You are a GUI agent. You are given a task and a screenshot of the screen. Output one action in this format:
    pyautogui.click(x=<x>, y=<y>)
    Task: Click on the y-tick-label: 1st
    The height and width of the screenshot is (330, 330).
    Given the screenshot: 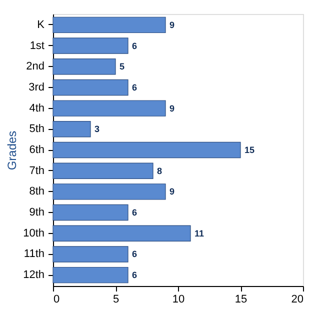 What is the action you would take?
    pyautogui.click(x=37, y=46)
    